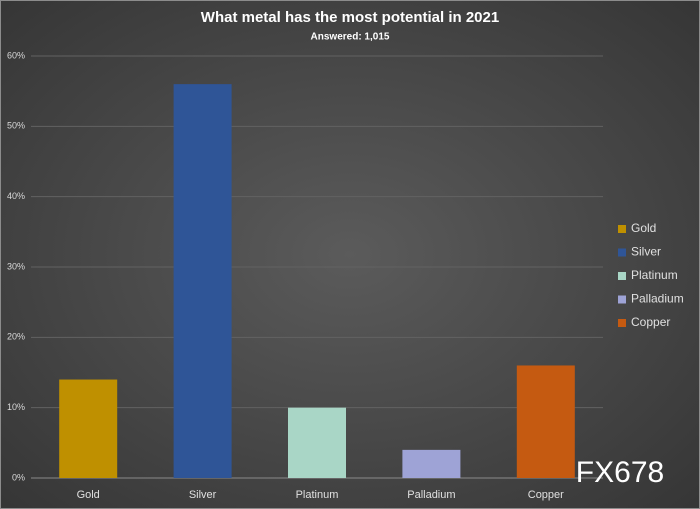 This screenshot has width=700, height=509. What do you see at coordinates (317, 495) in the screenshot?
I see `x-tick-label: Platinum` at bounding box center [317, 495].